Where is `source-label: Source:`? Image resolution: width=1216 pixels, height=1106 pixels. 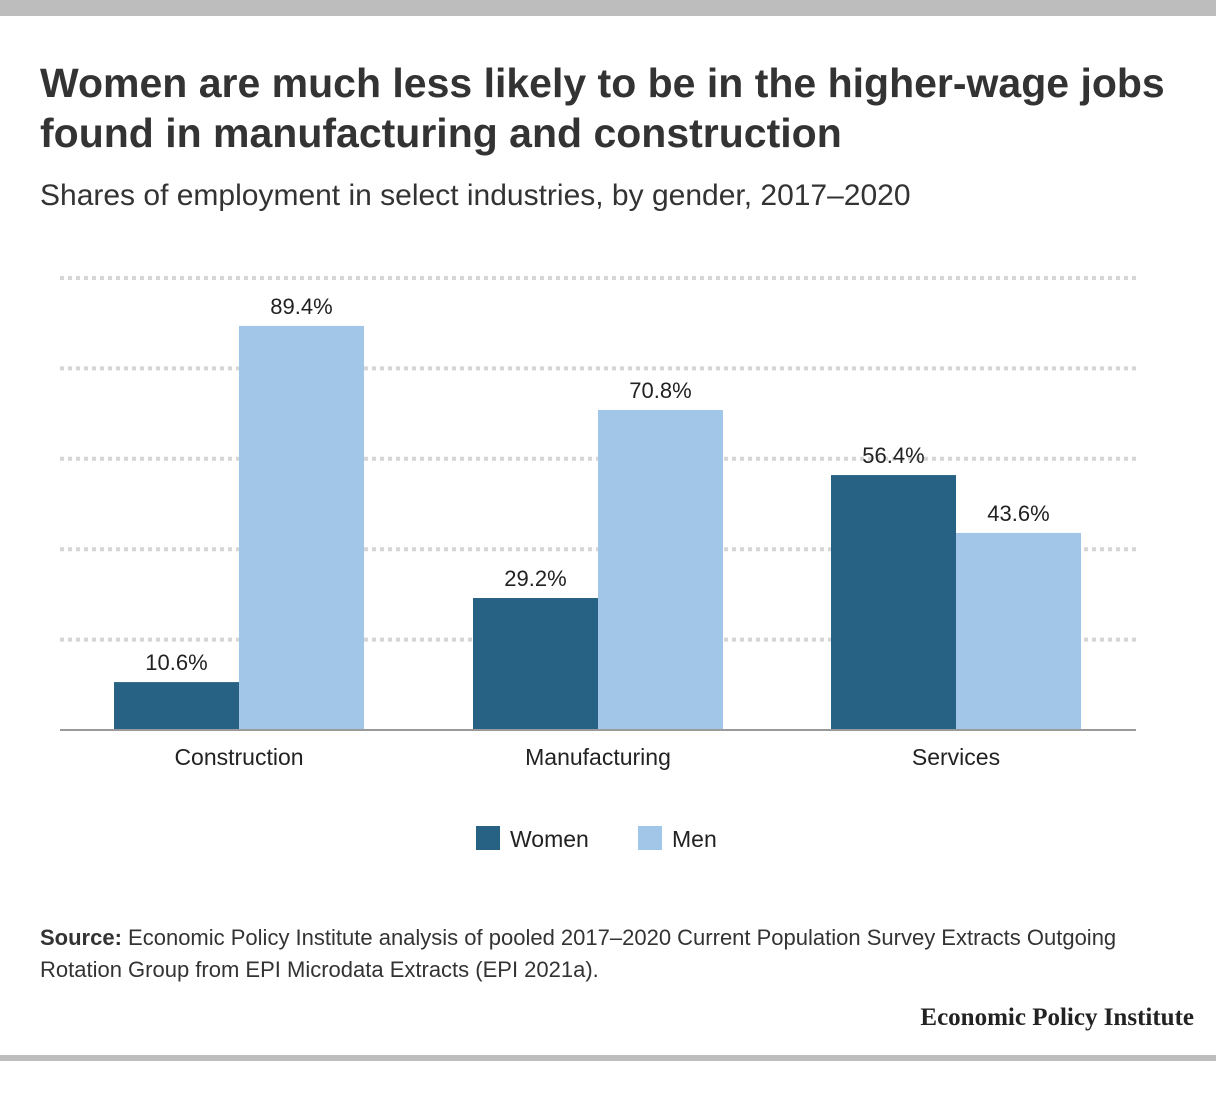 source-label: Source: is located at coordinates (81, 937).